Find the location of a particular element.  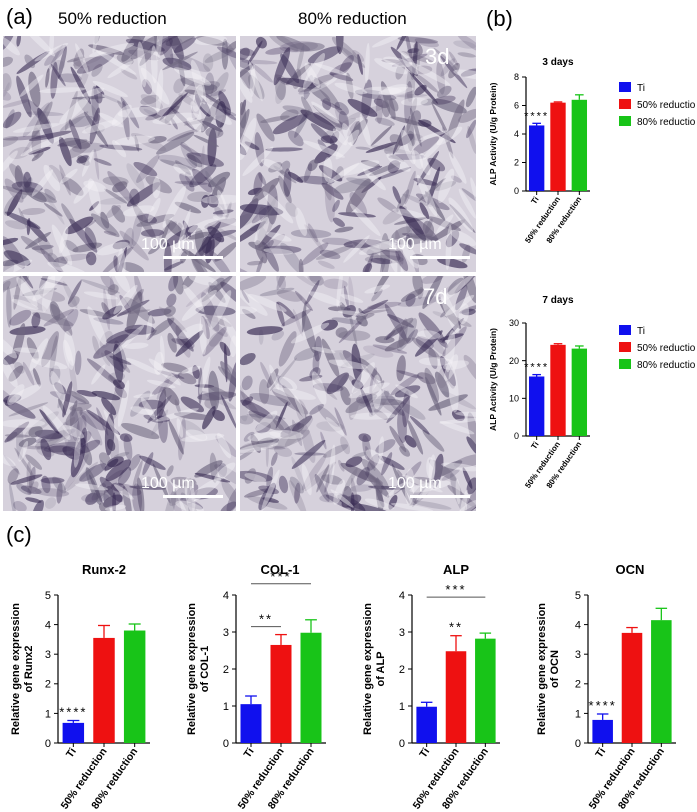

y-tick-label: 5 is located at coordinates (578, 596).